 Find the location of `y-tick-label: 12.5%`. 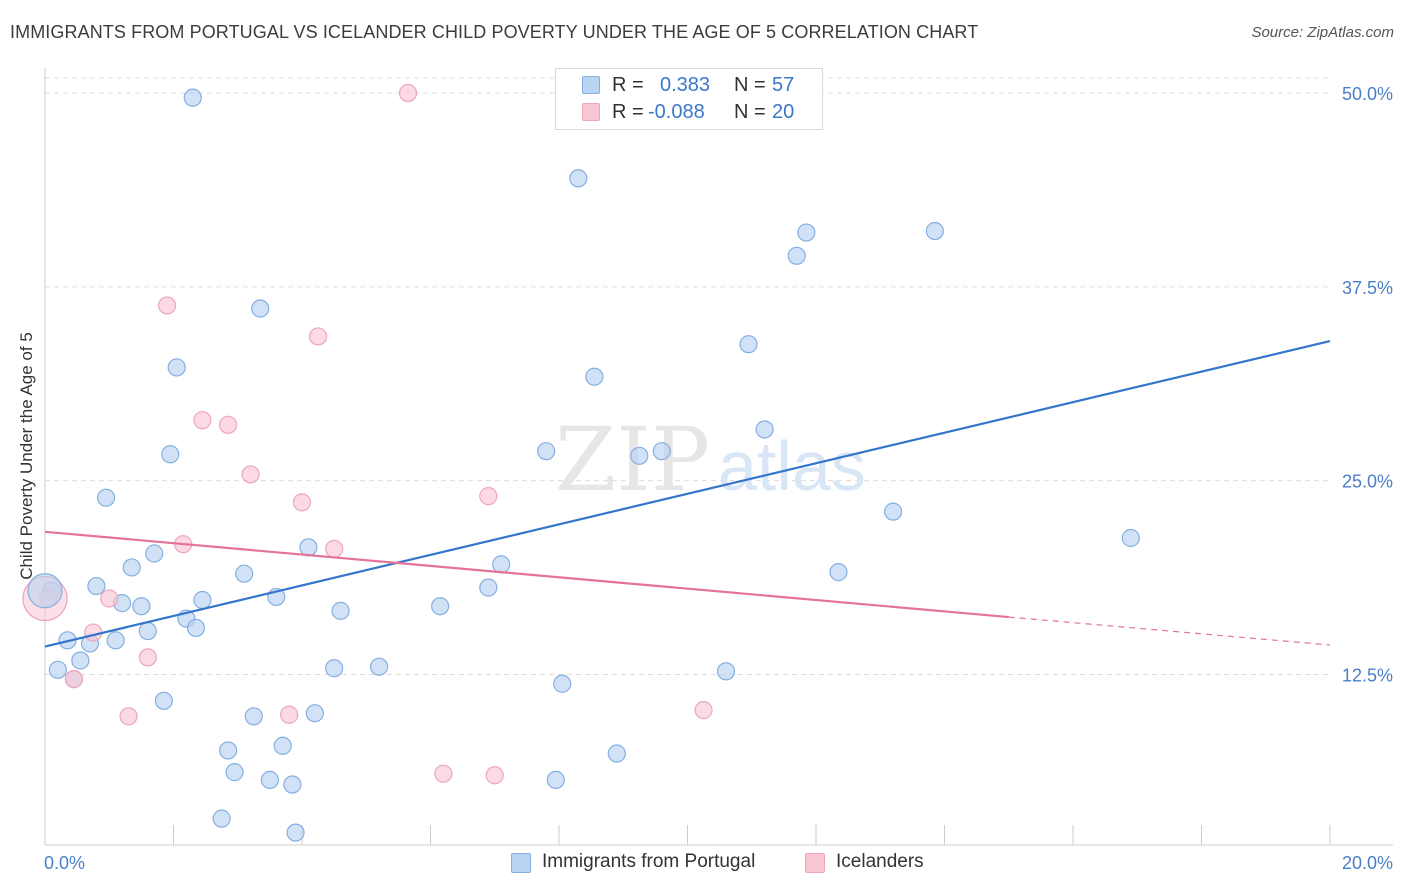

y-tick-label: 12.5% is located at coordinates (1367, 675).